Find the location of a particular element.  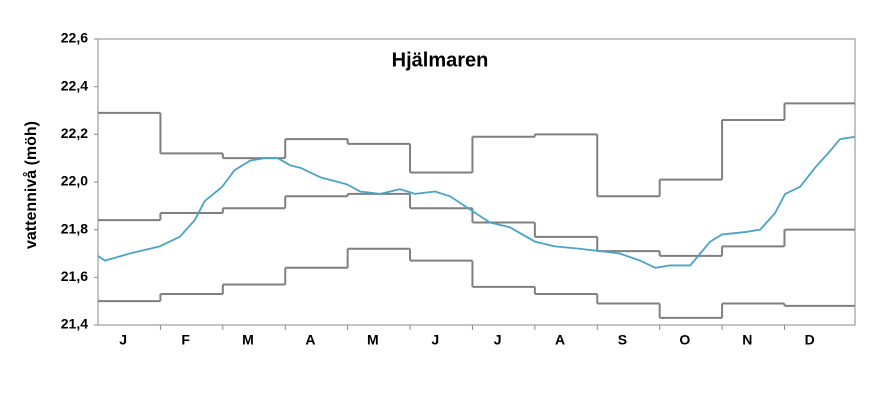

x-tick-label: S is located at coordinates (622, 340).